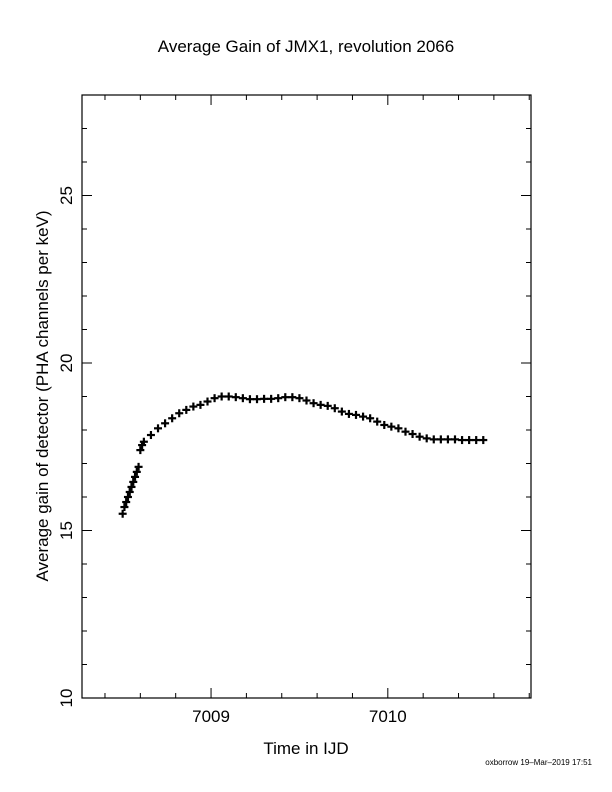  Describe the element at coordinates (306, 46) in the screenshot. I see `chart-title: Average Gain of JMX1, revolution 2066` at that location.